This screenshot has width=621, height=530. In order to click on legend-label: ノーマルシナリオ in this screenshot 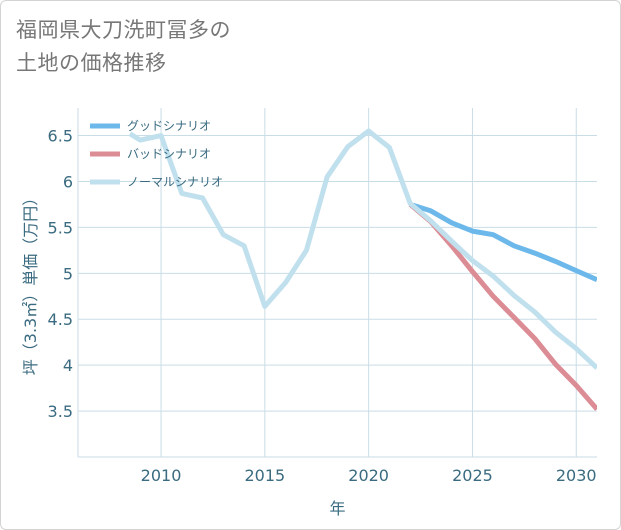, I will do `click(175, 182)`.